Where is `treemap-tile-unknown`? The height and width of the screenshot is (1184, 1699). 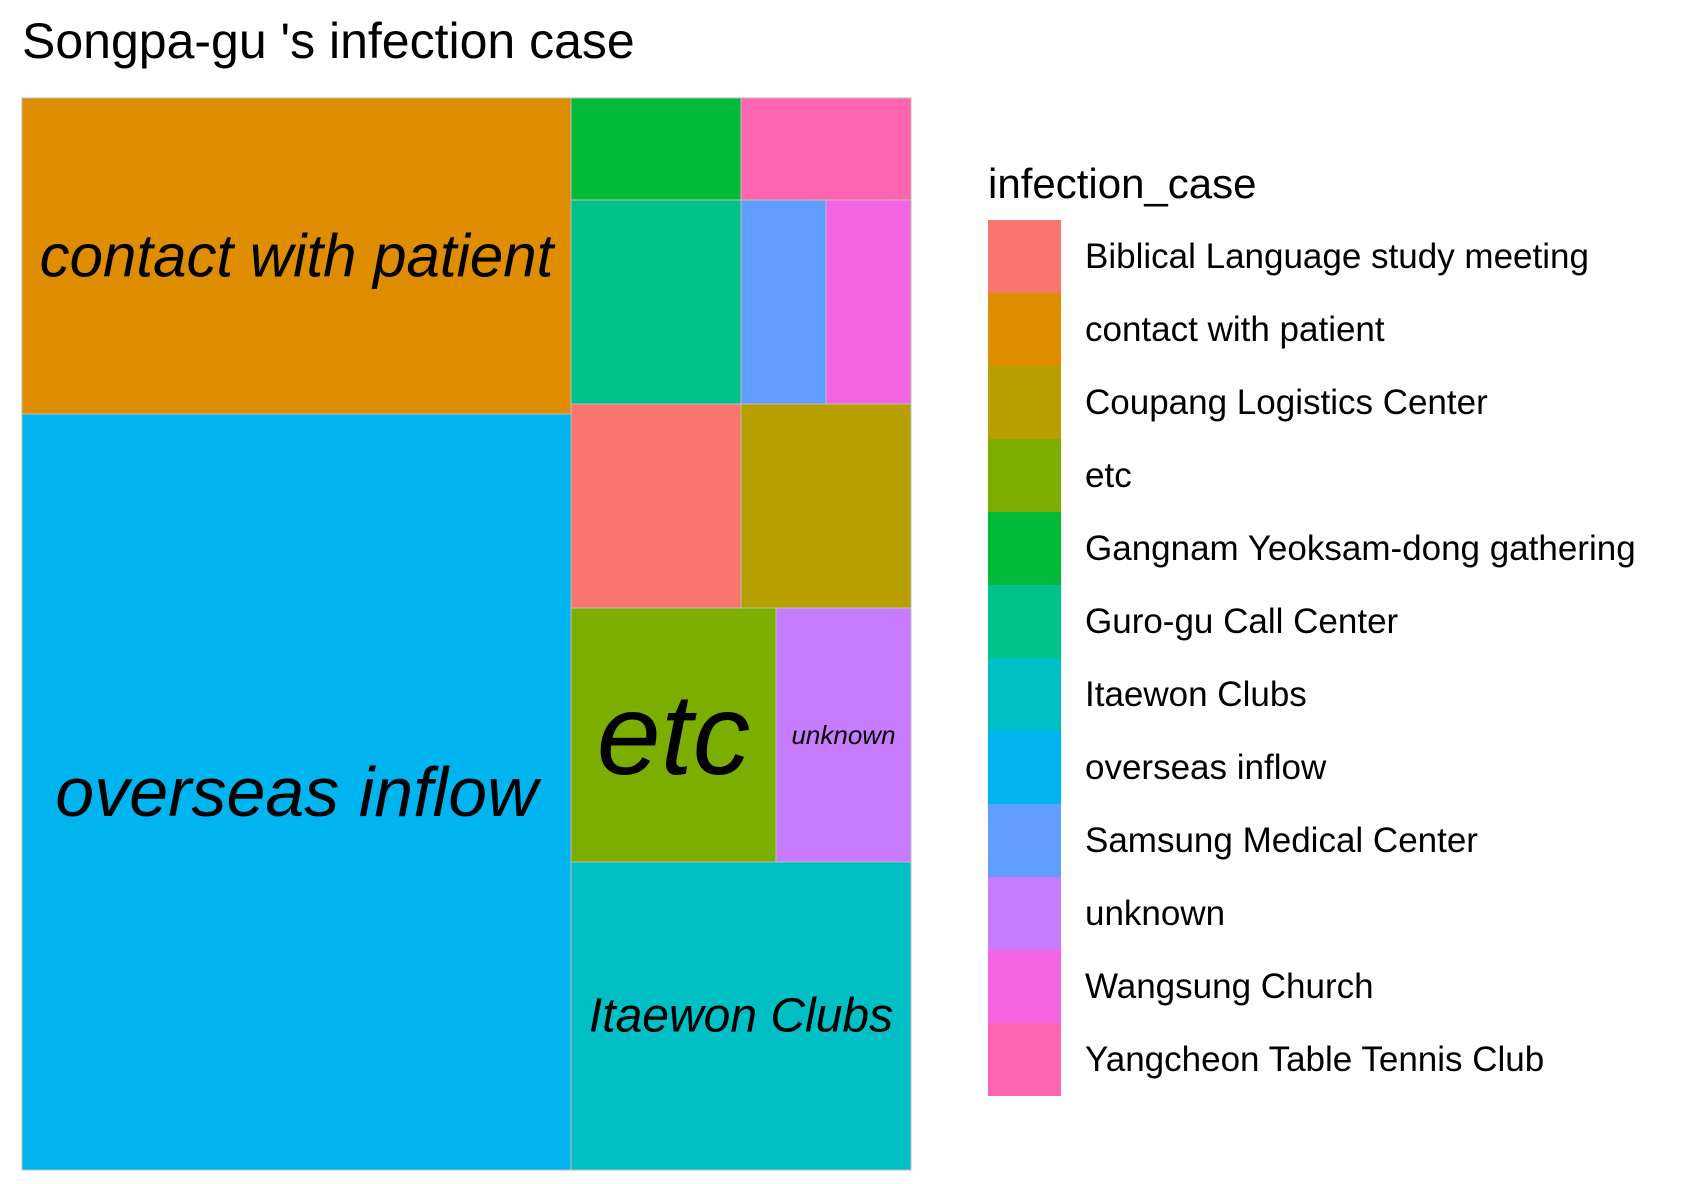
treemap-tile-unknown is located at coordinates (843, 735).